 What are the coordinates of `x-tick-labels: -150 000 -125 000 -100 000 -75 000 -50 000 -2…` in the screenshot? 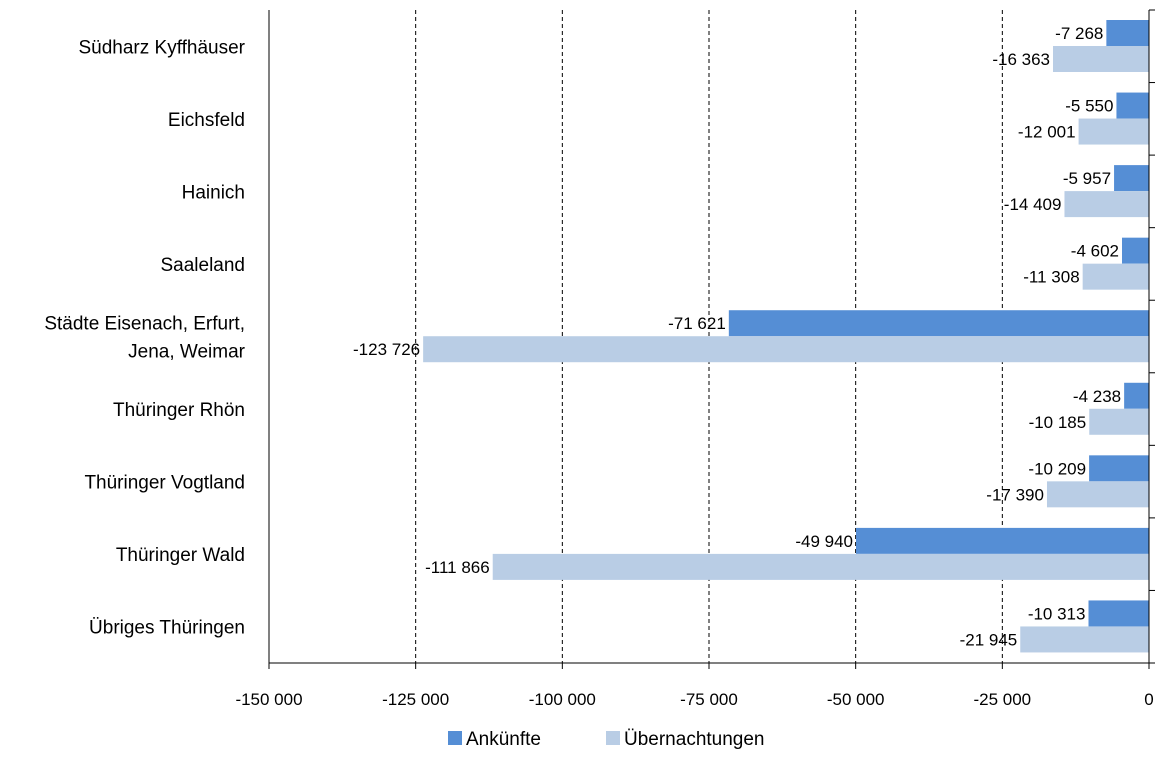 It's located at (694, 699).